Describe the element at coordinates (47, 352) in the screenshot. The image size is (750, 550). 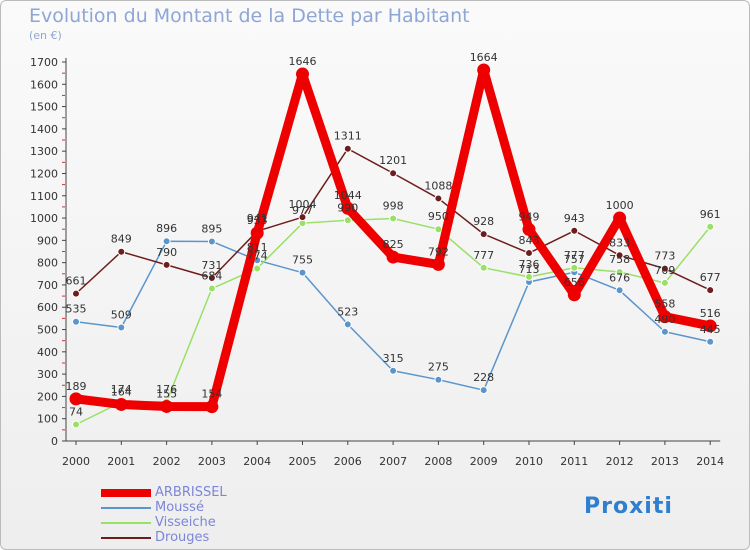
I see `y-tick-label: 400` at that location.